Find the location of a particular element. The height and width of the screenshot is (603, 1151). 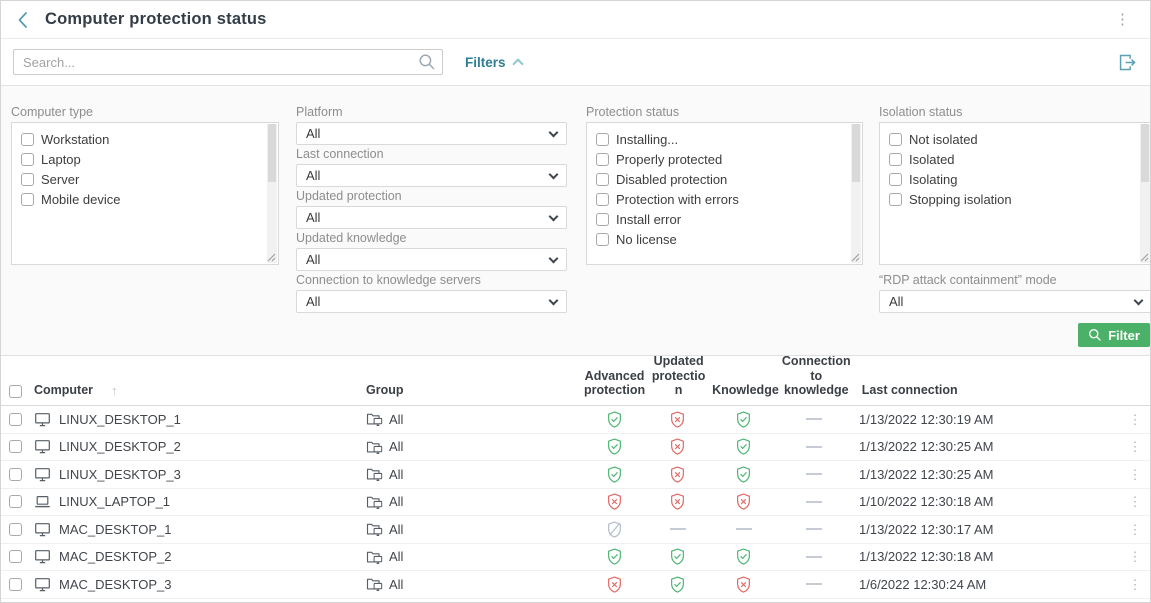

knowledge-status-icon is located at coordinates (743, 556).